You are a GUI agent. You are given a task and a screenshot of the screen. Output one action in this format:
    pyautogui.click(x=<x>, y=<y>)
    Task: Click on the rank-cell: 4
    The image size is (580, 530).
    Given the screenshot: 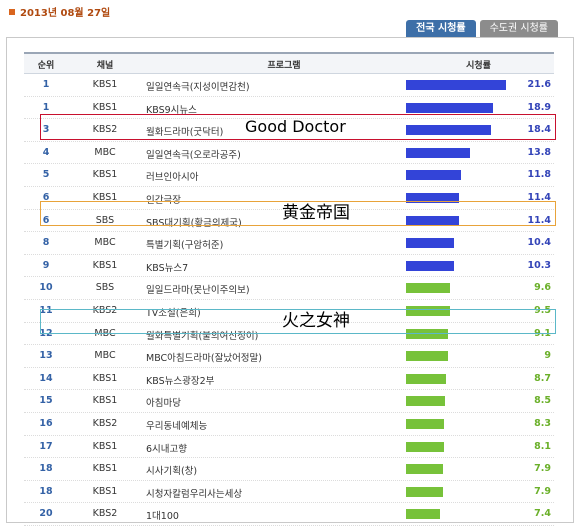 What is the action you would take?
    pyautogui.click(x=46, y=152)
    